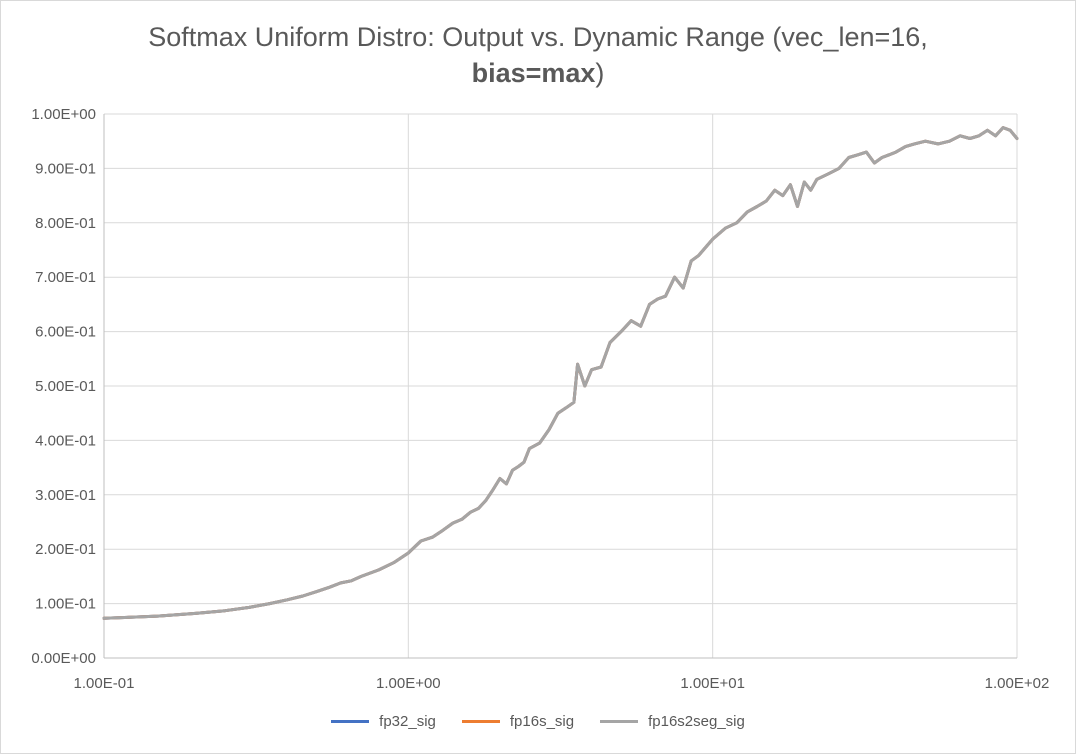  I want to click on y-tick-label: 8.00E-01, so click(65, 223).